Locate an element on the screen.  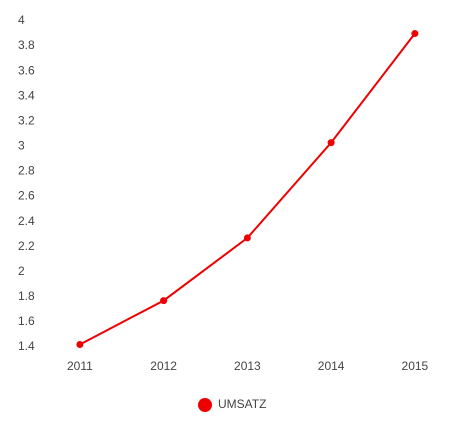
y-tick-label: 2.8 is located at coordinates (26, 171).